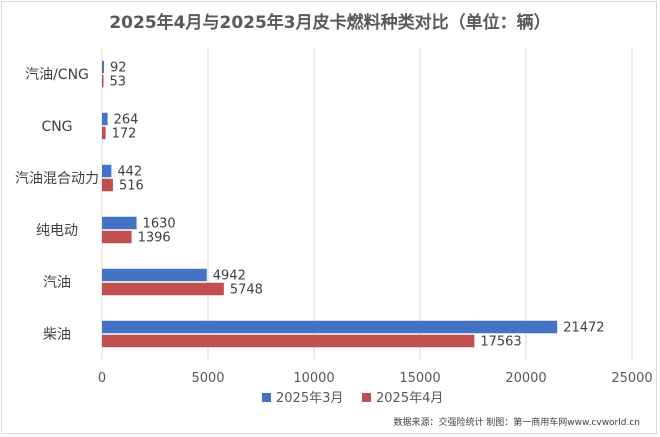 The image size is (660, 437). Describe the element at coordinates (118, 68) in the screenshot. I see `data-label: 92` at that location.